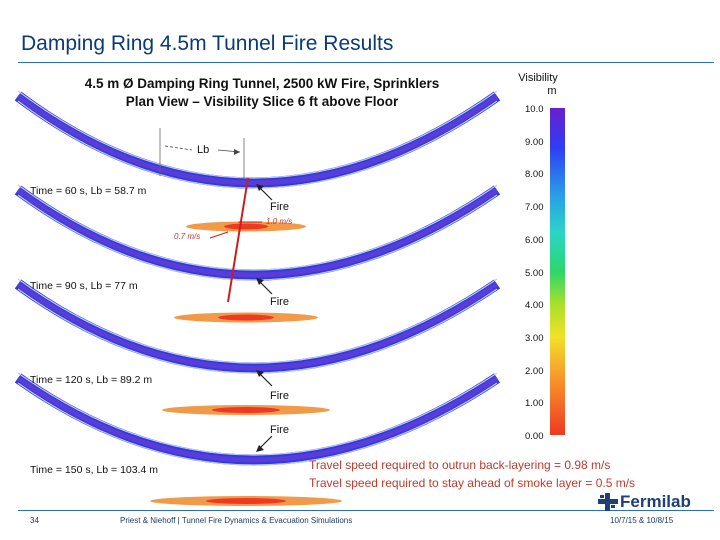 This screenshot has height=540, width=720. What do you see at coordinates (237, 152) in the screenshot?
I see `lb-arrowhead` at bounding box center [237, 152].